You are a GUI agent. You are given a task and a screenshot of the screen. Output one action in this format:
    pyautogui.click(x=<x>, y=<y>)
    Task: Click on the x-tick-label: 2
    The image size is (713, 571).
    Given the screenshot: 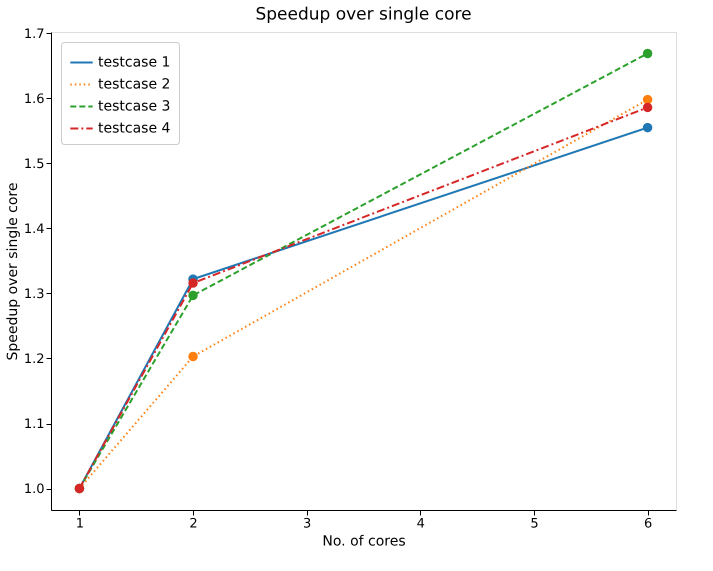 What is the action you would take?
    pyautogui.click(x=193, y=524)
    